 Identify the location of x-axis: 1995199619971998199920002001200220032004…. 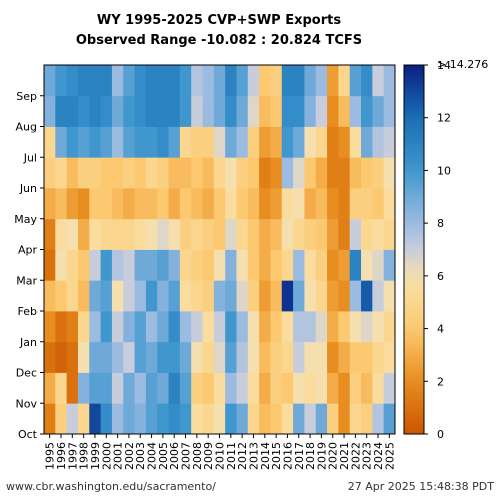
(220, 452).